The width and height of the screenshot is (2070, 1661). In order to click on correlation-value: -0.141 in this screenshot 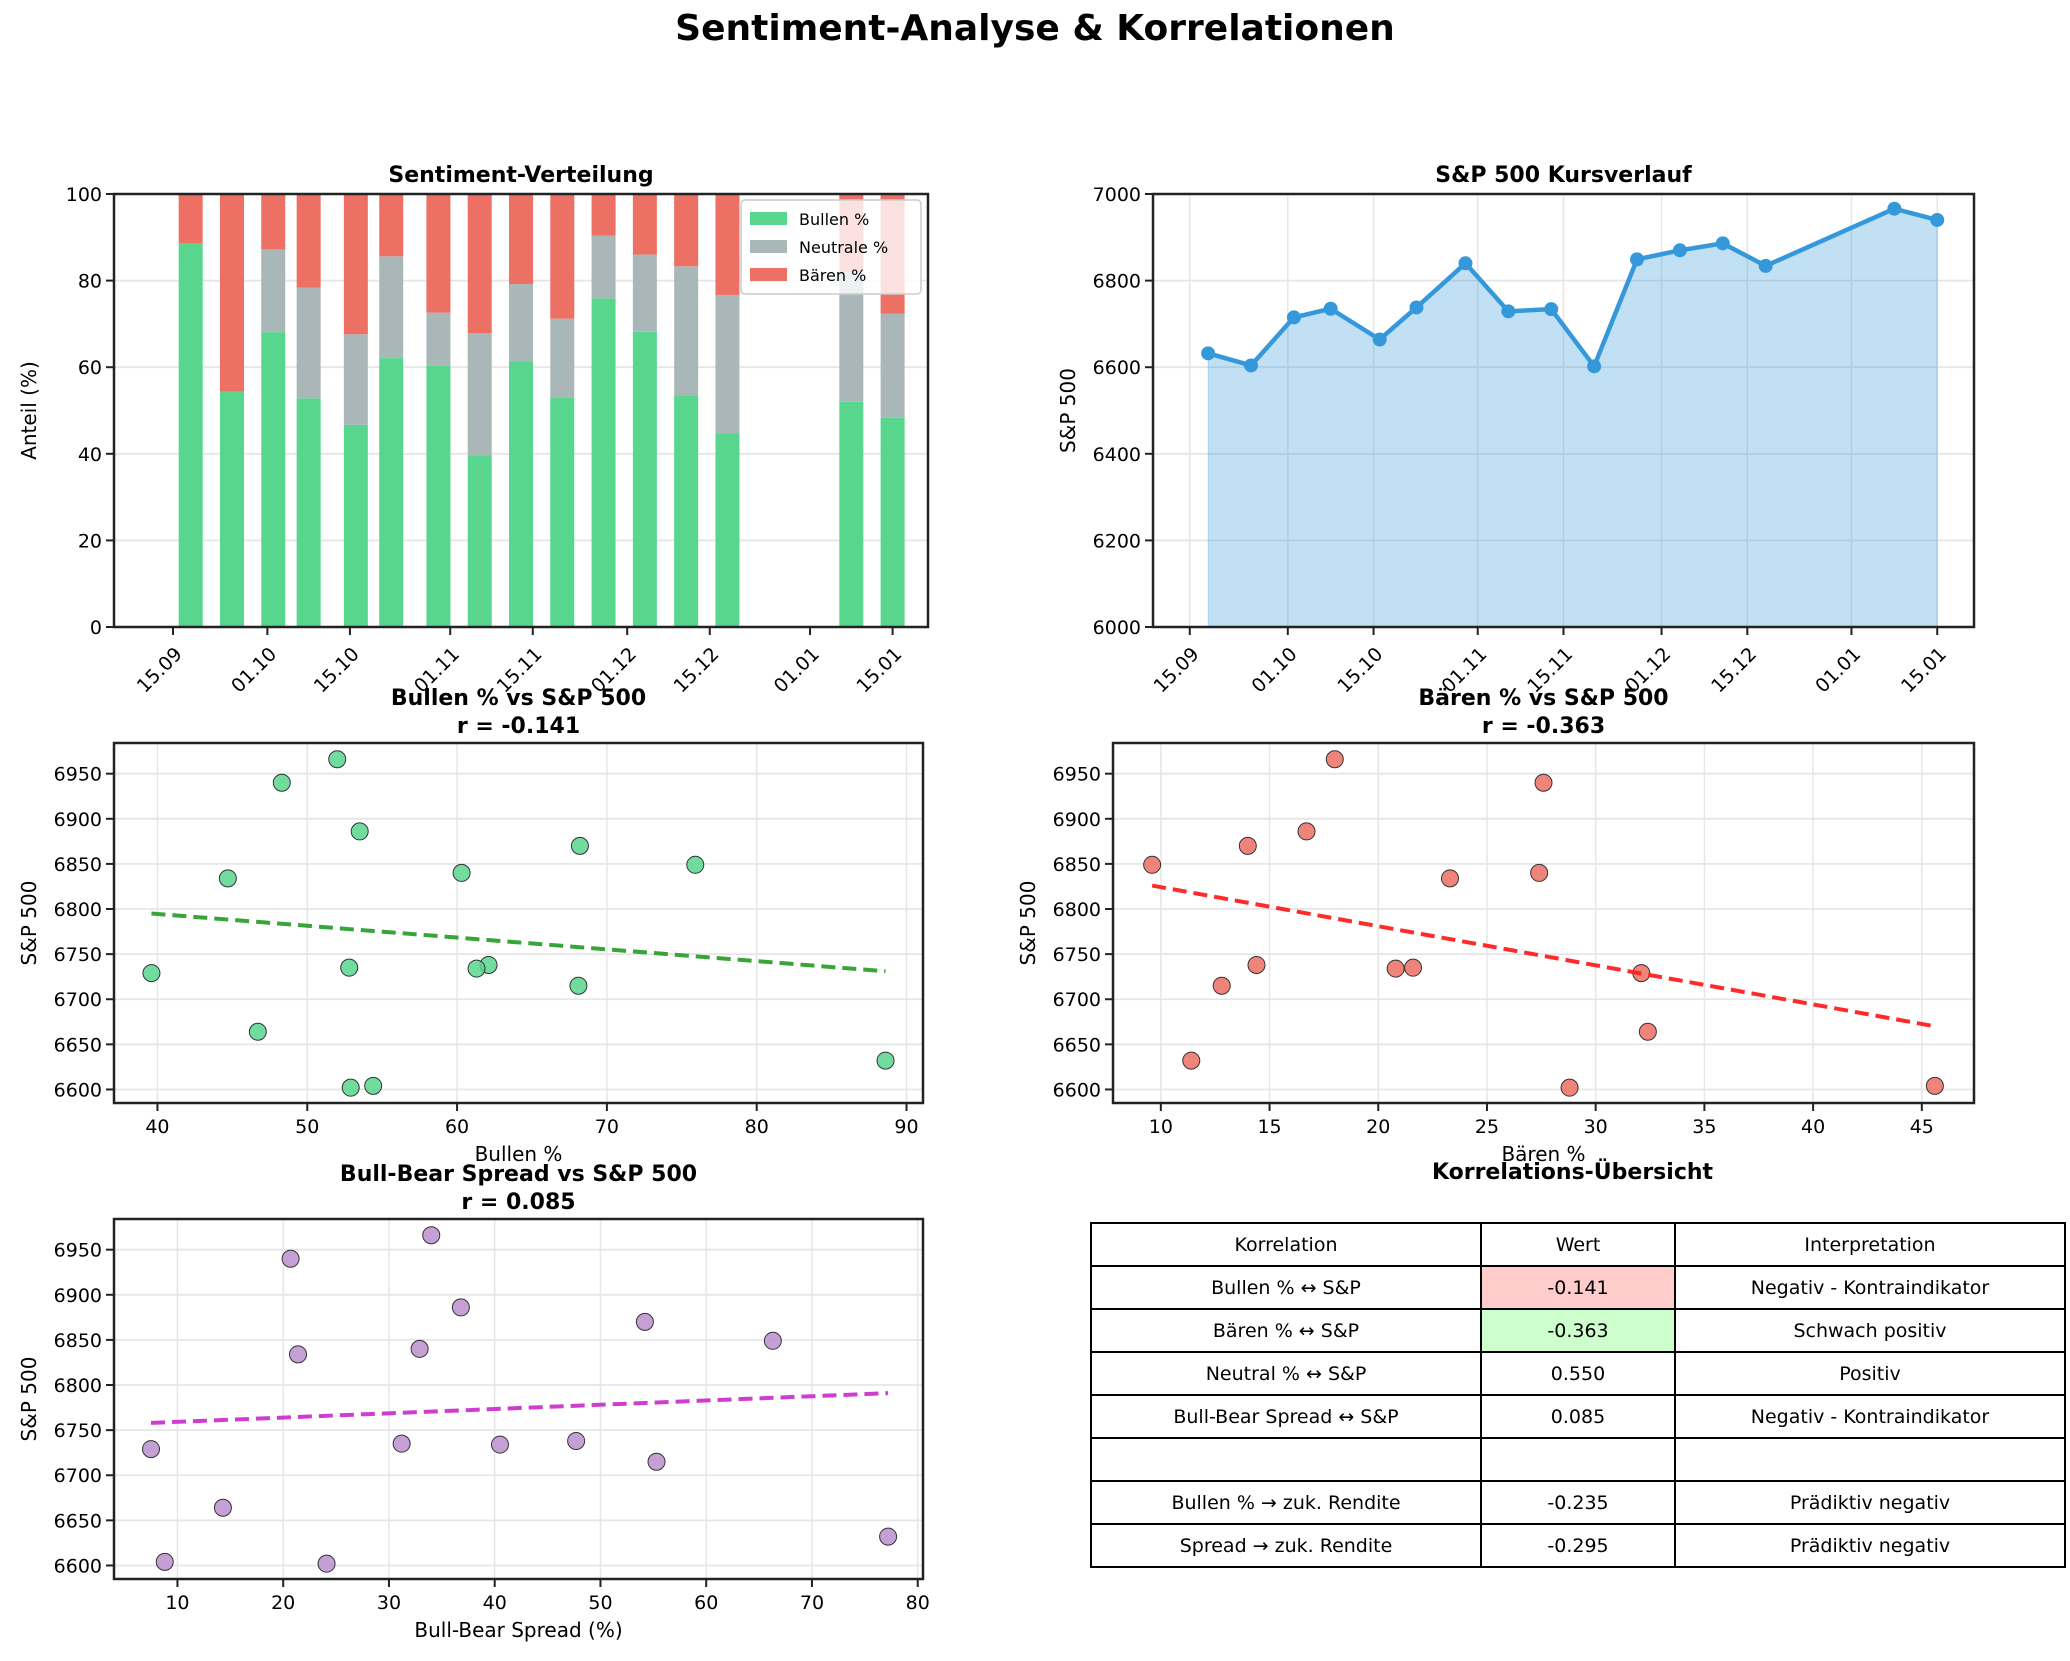, I will do `click(1578, 1287)`.